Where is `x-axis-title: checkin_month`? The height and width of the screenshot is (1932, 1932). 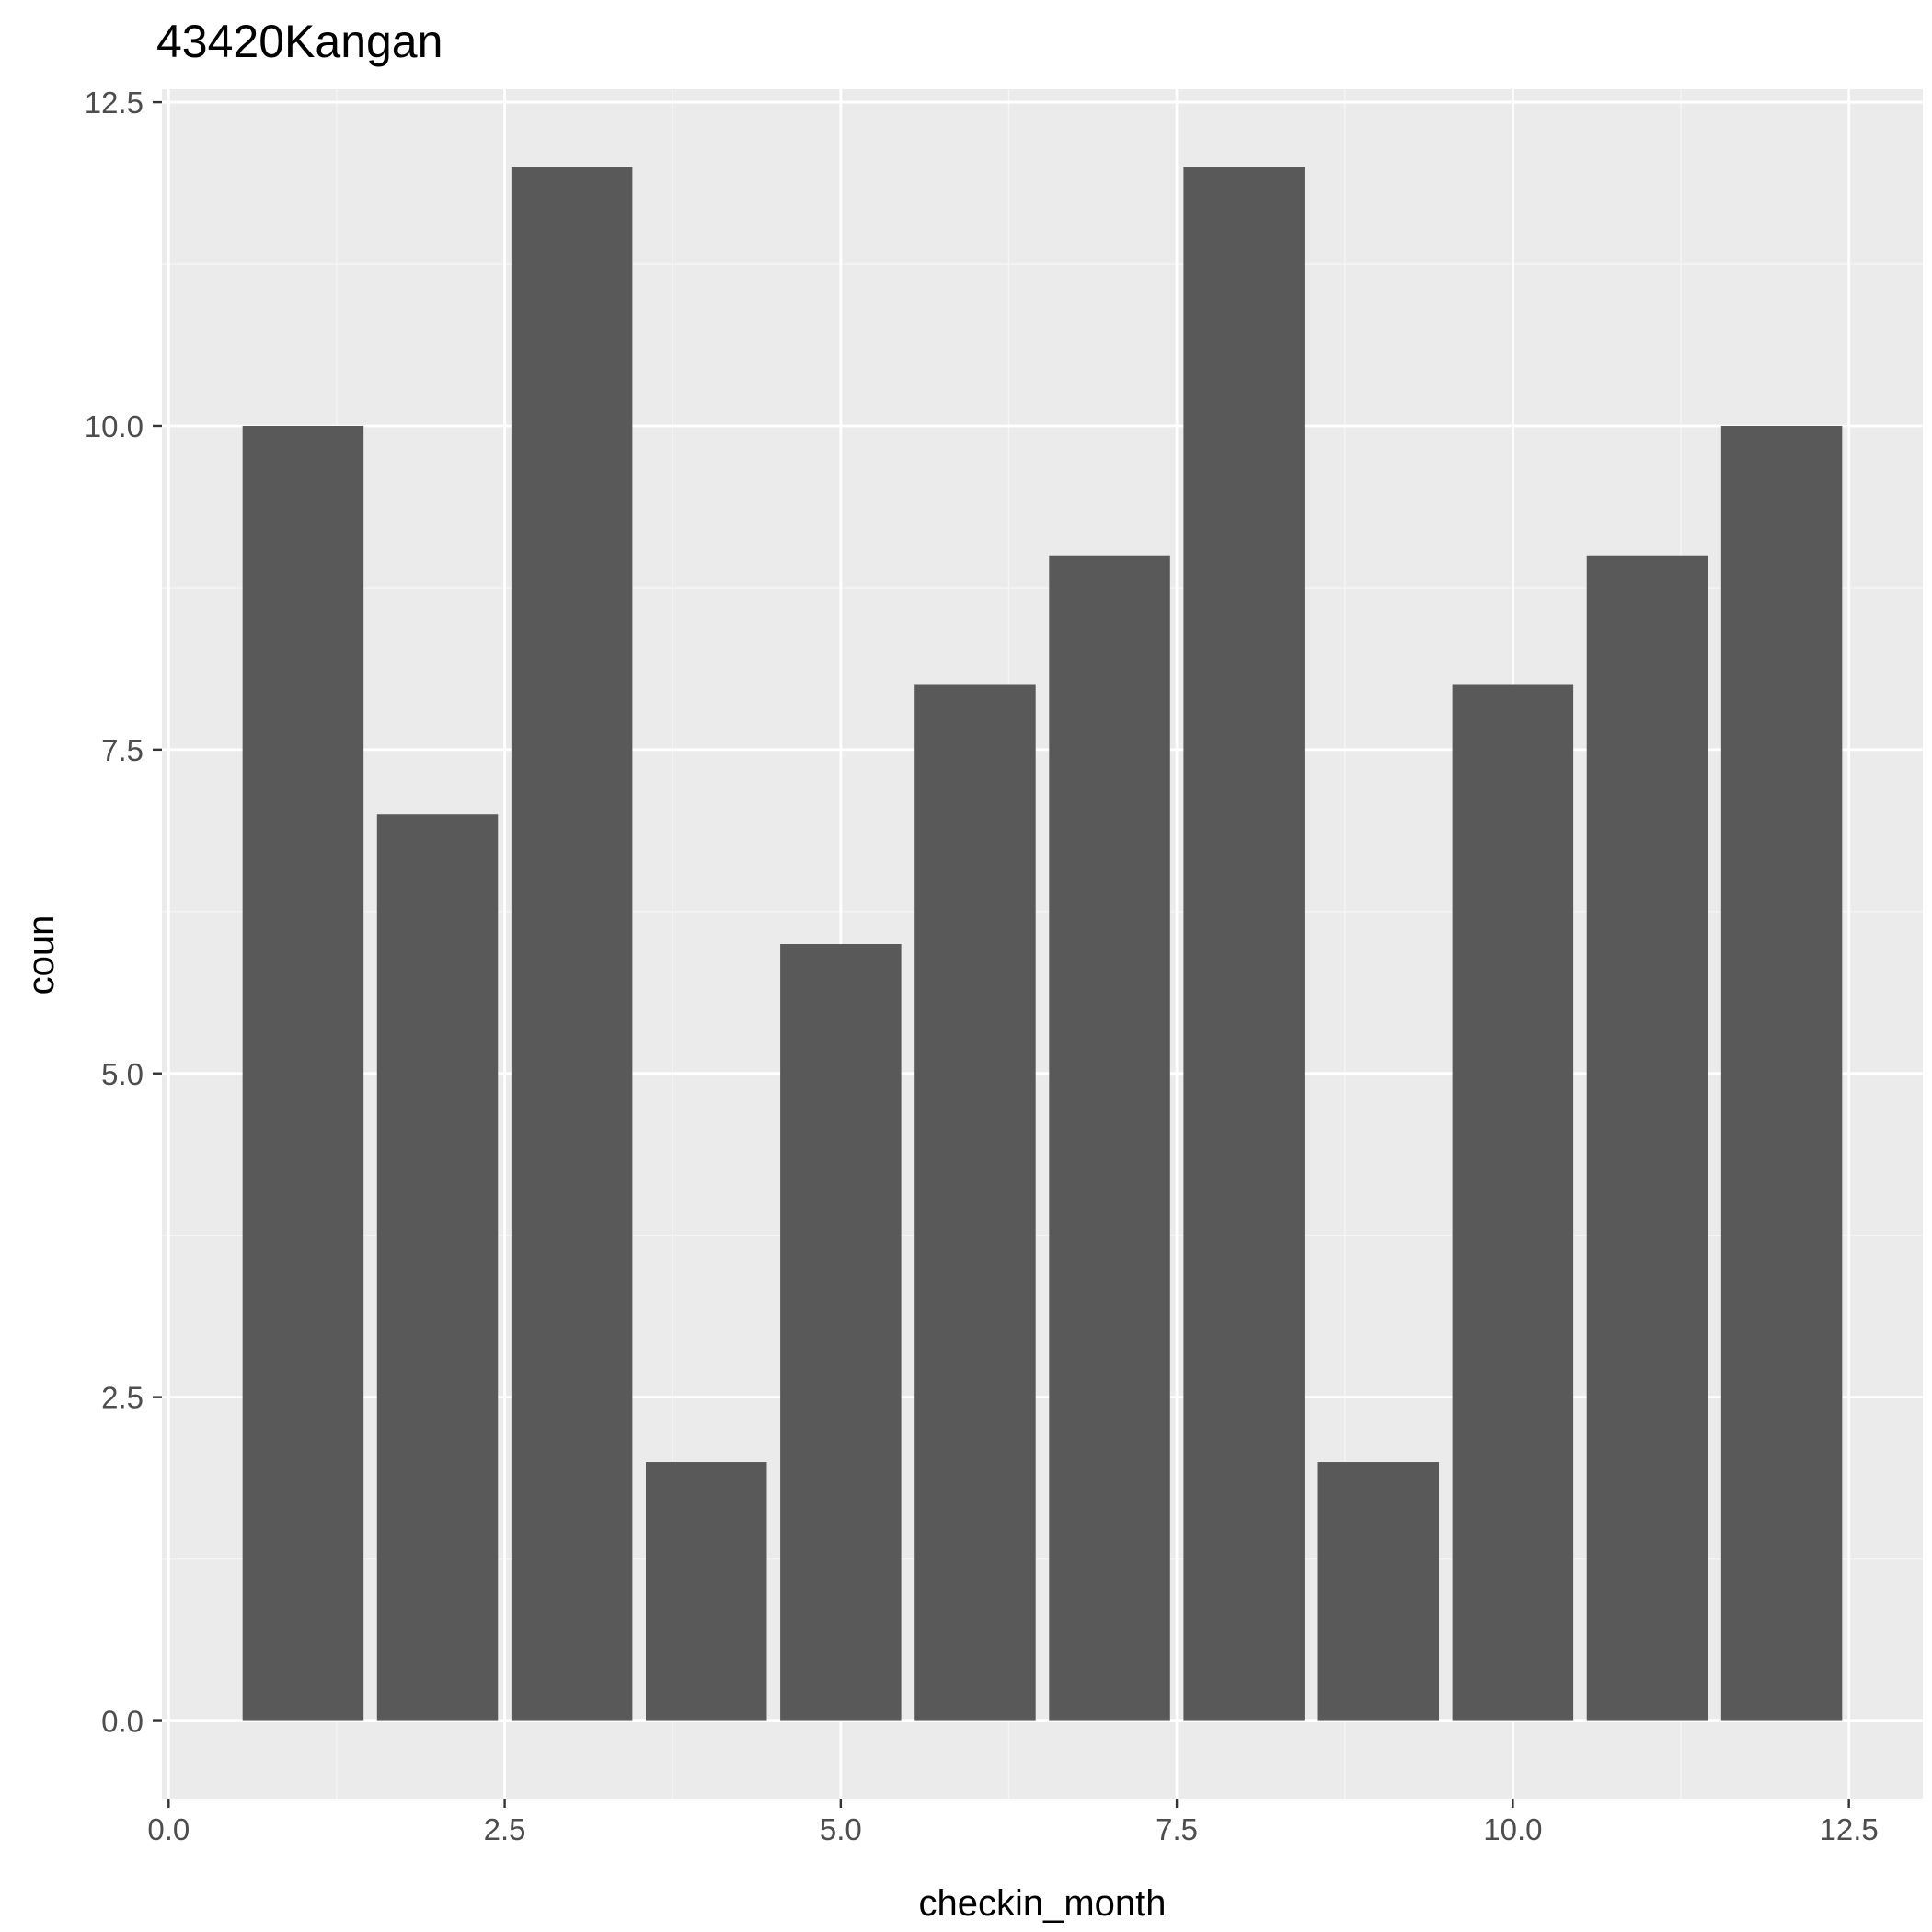 x-axis-title: checkin_month is located at coordinates (1042, 1903).